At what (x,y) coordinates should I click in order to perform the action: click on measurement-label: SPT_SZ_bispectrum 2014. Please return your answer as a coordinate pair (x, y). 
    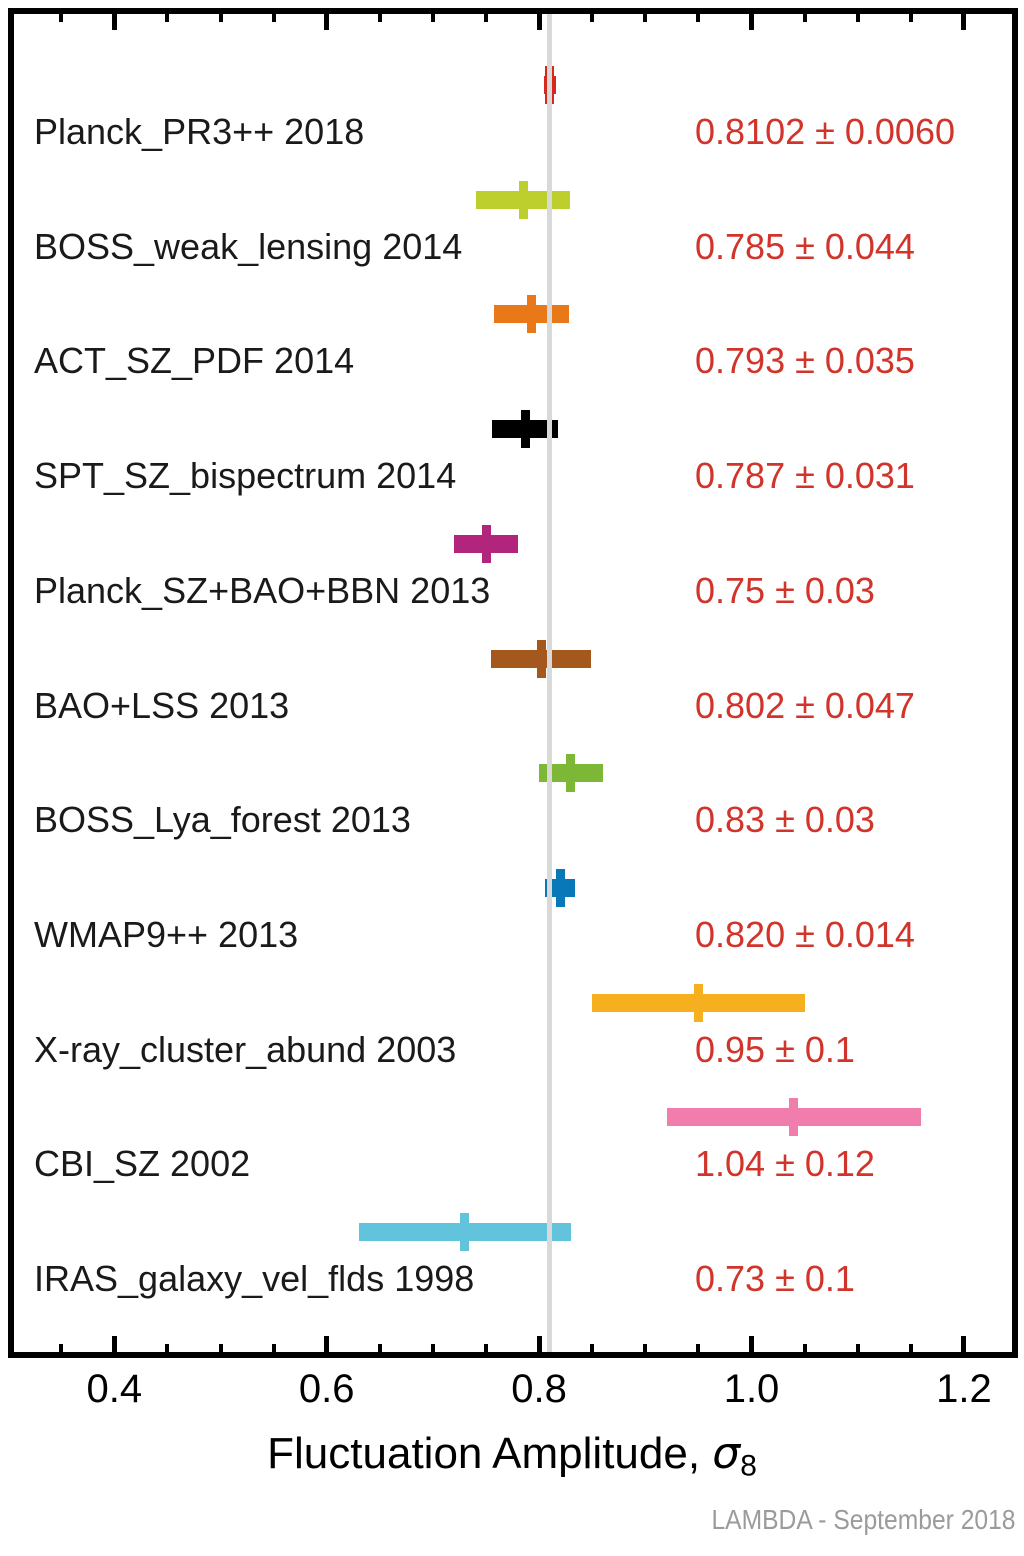
    Looking at the image, I should click on (245, 476).